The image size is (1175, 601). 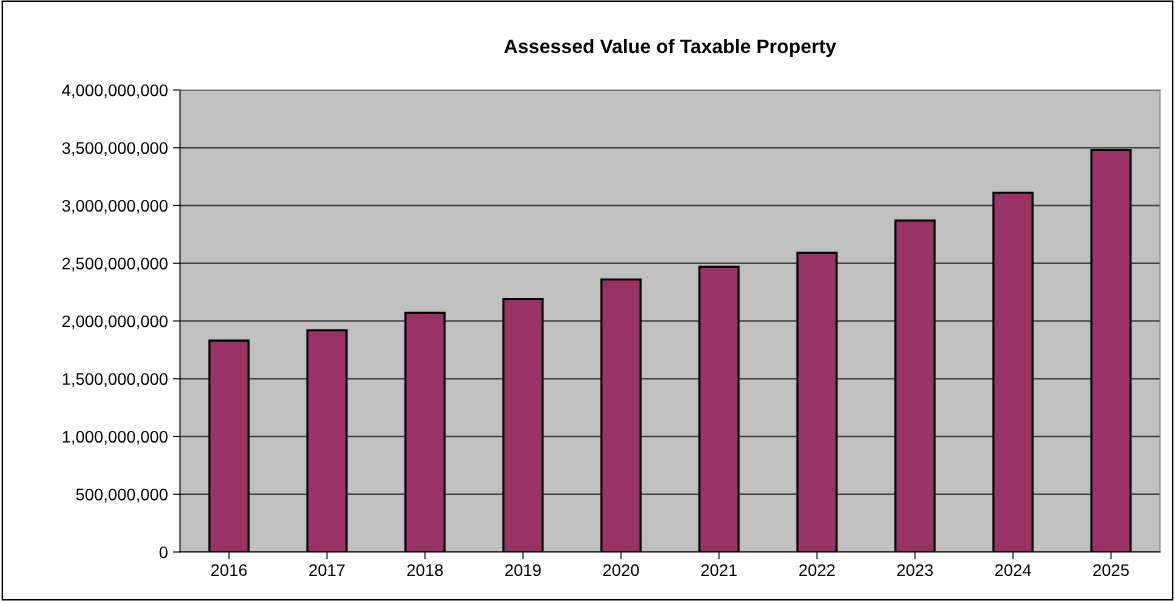 I want to click on y-tick-label: 0, so click(x=163, y=552).